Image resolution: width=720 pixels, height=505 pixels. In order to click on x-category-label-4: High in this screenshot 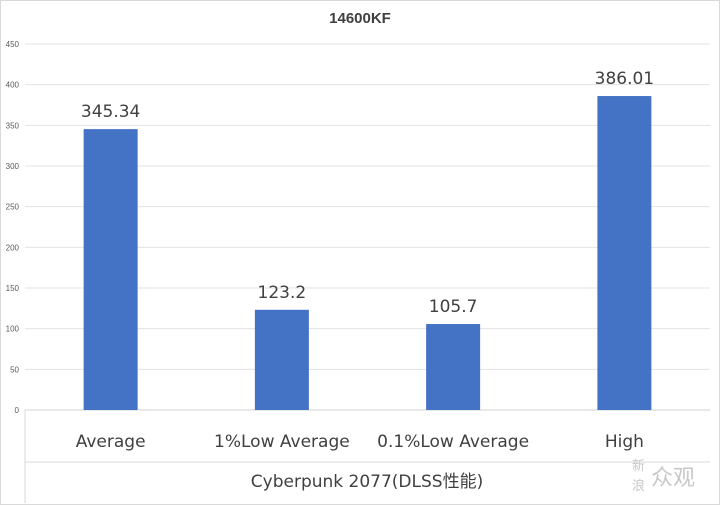, I will do `click(624, 442)`.